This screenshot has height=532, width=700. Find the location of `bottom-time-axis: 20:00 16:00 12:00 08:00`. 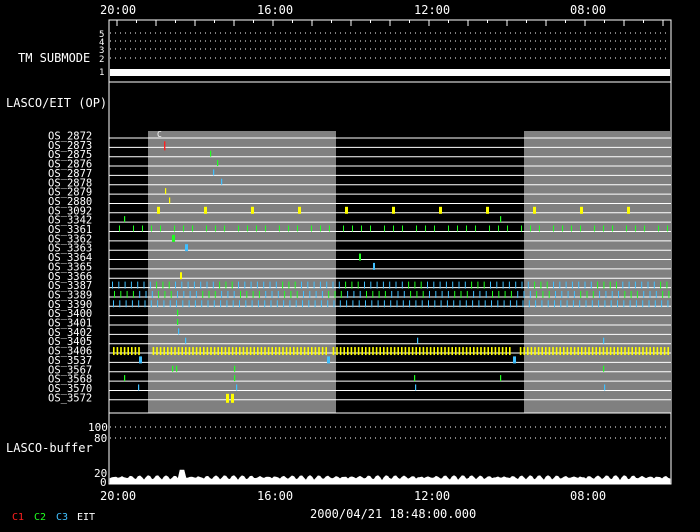

bottom-time-axis: 20:00 16:00 12:00 08:00 is located at coordinates (382, 490).